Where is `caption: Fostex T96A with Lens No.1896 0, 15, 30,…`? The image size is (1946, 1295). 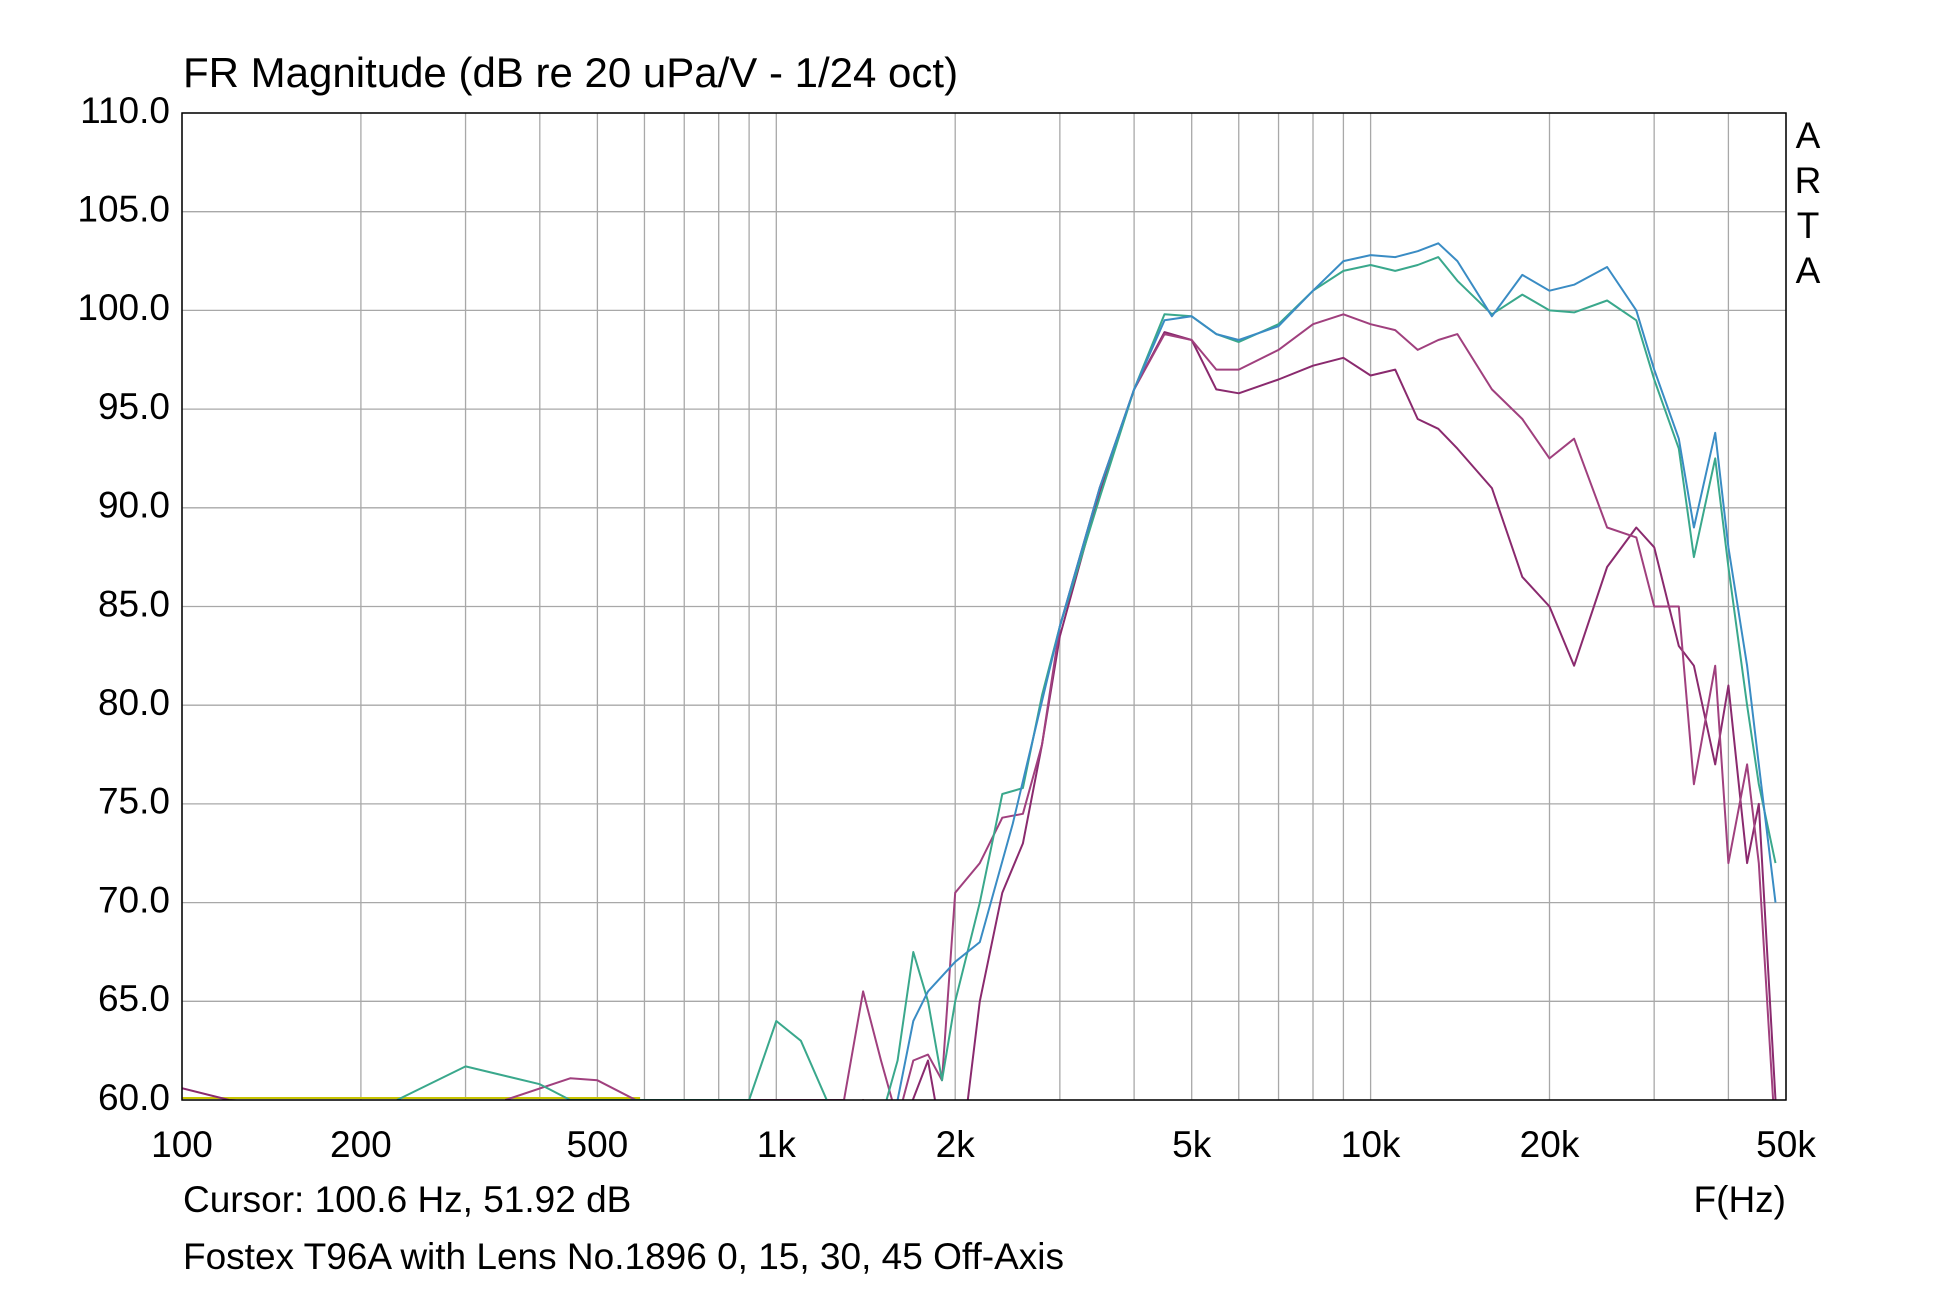
caption: Fostex T96A with Lens No.1896 0, 15, 30,… is located at coordinates (623, 1256).